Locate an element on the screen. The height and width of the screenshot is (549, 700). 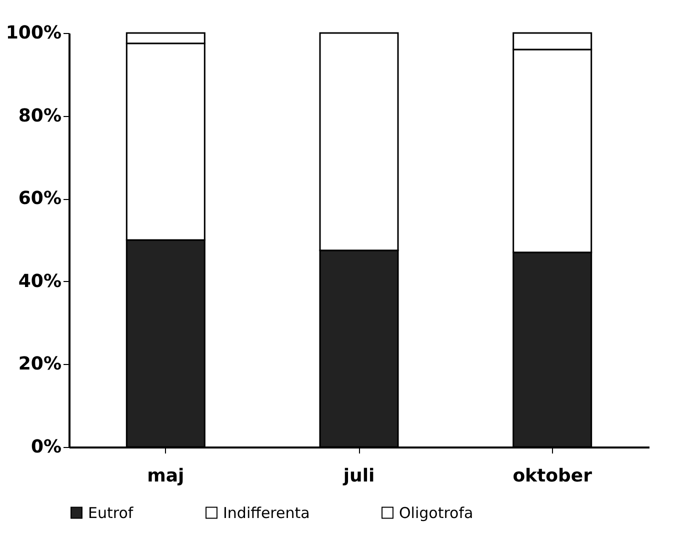
y-tick-label: 20% is located at coordinates (40, 364).